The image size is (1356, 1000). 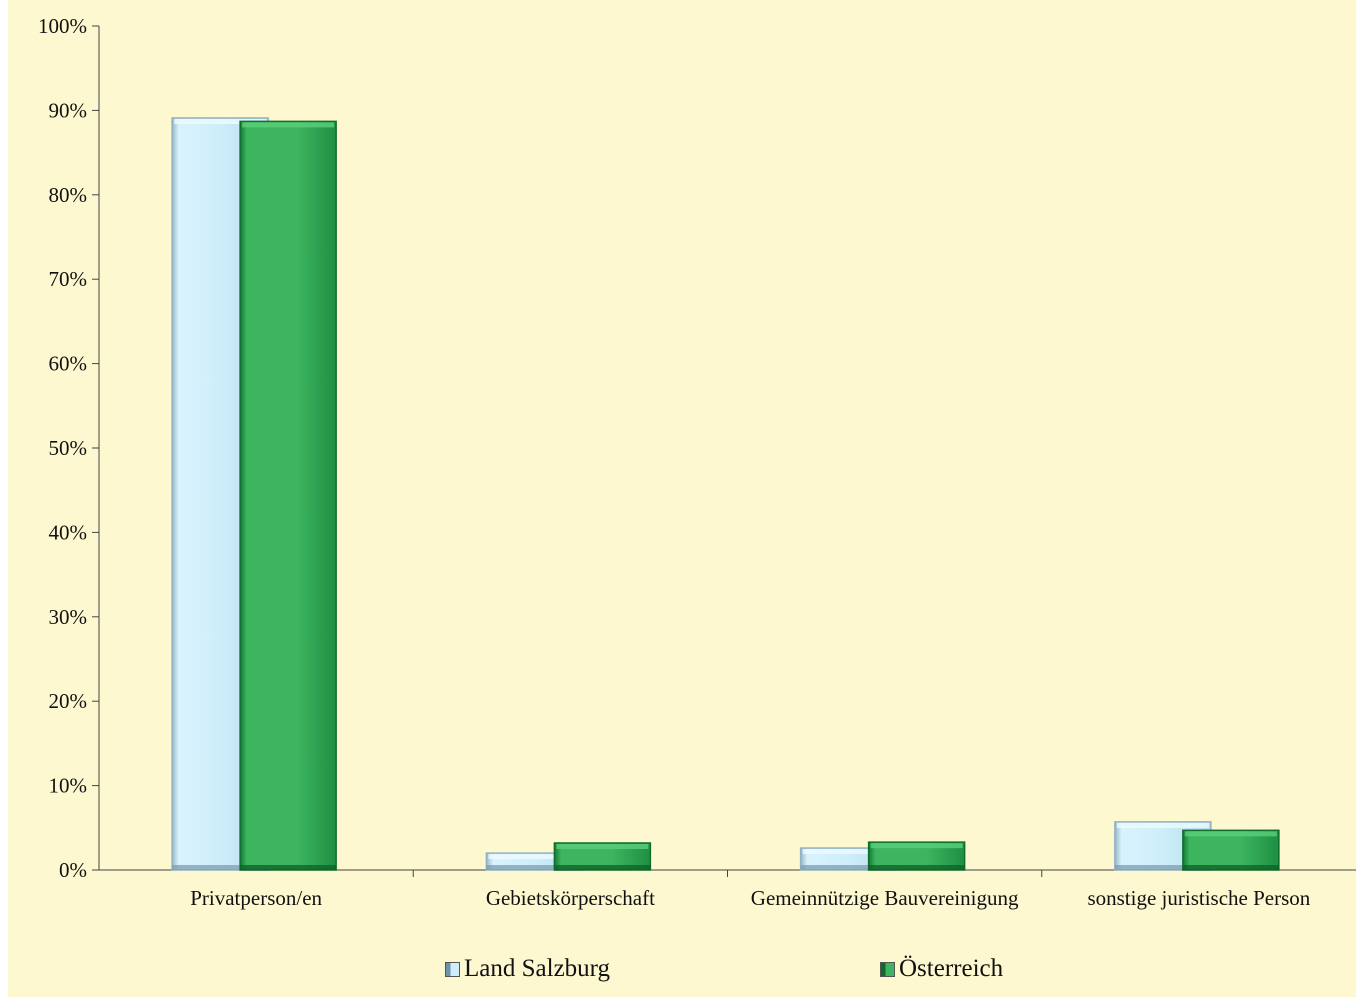 I want to click on legend: Land Salzburg Österreich, so click(x=682, y=975).